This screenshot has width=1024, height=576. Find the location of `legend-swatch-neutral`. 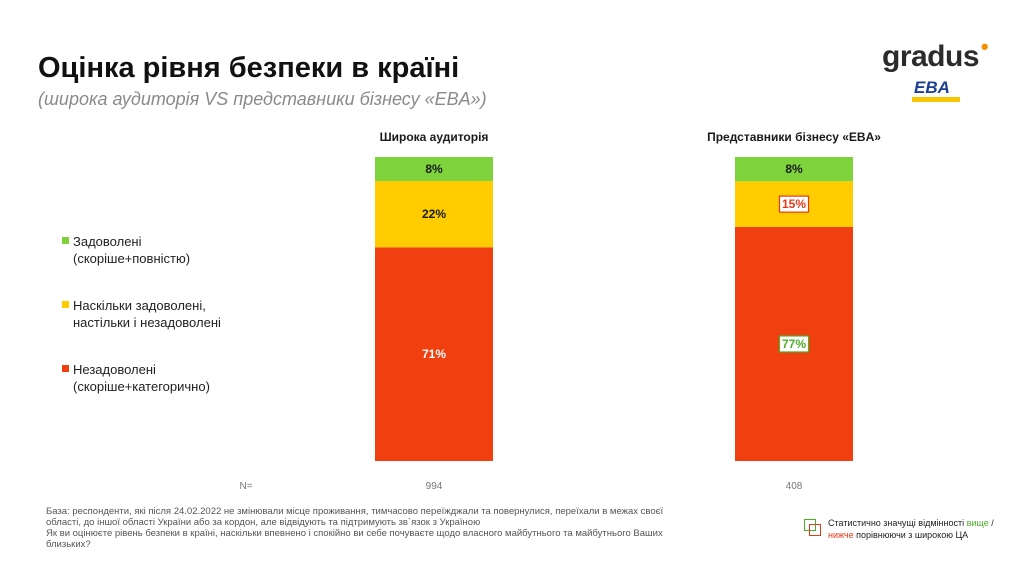

legend-swatch-neutral is located at coordinates (65, 304).